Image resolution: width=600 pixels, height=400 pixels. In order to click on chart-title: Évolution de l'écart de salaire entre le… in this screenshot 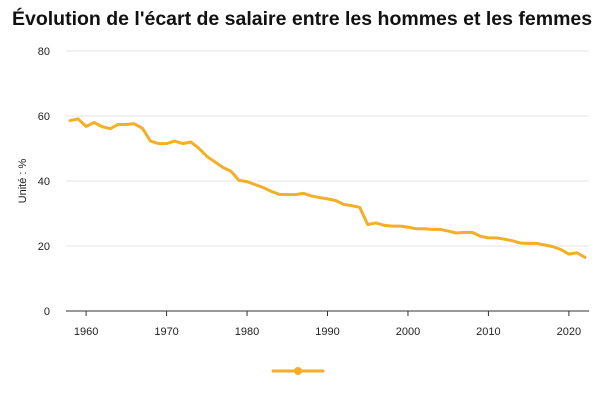, I will do `click(302, 19)`.